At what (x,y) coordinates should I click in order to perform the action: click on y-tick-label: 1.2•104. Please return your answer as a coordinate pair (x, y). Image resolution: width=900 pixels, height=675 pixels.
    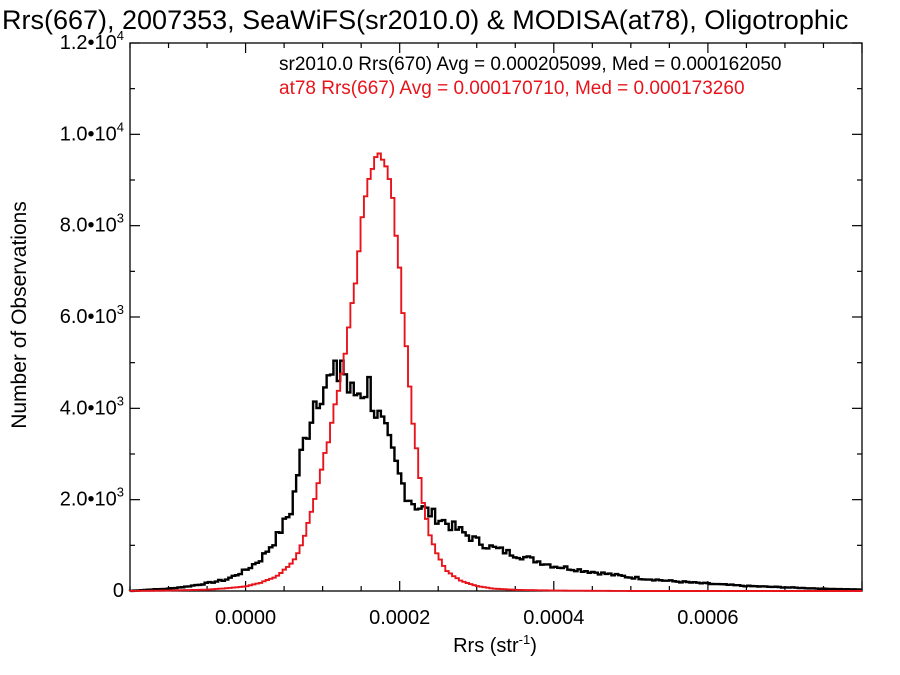
    Looking at the image, I should click on (92, 41).